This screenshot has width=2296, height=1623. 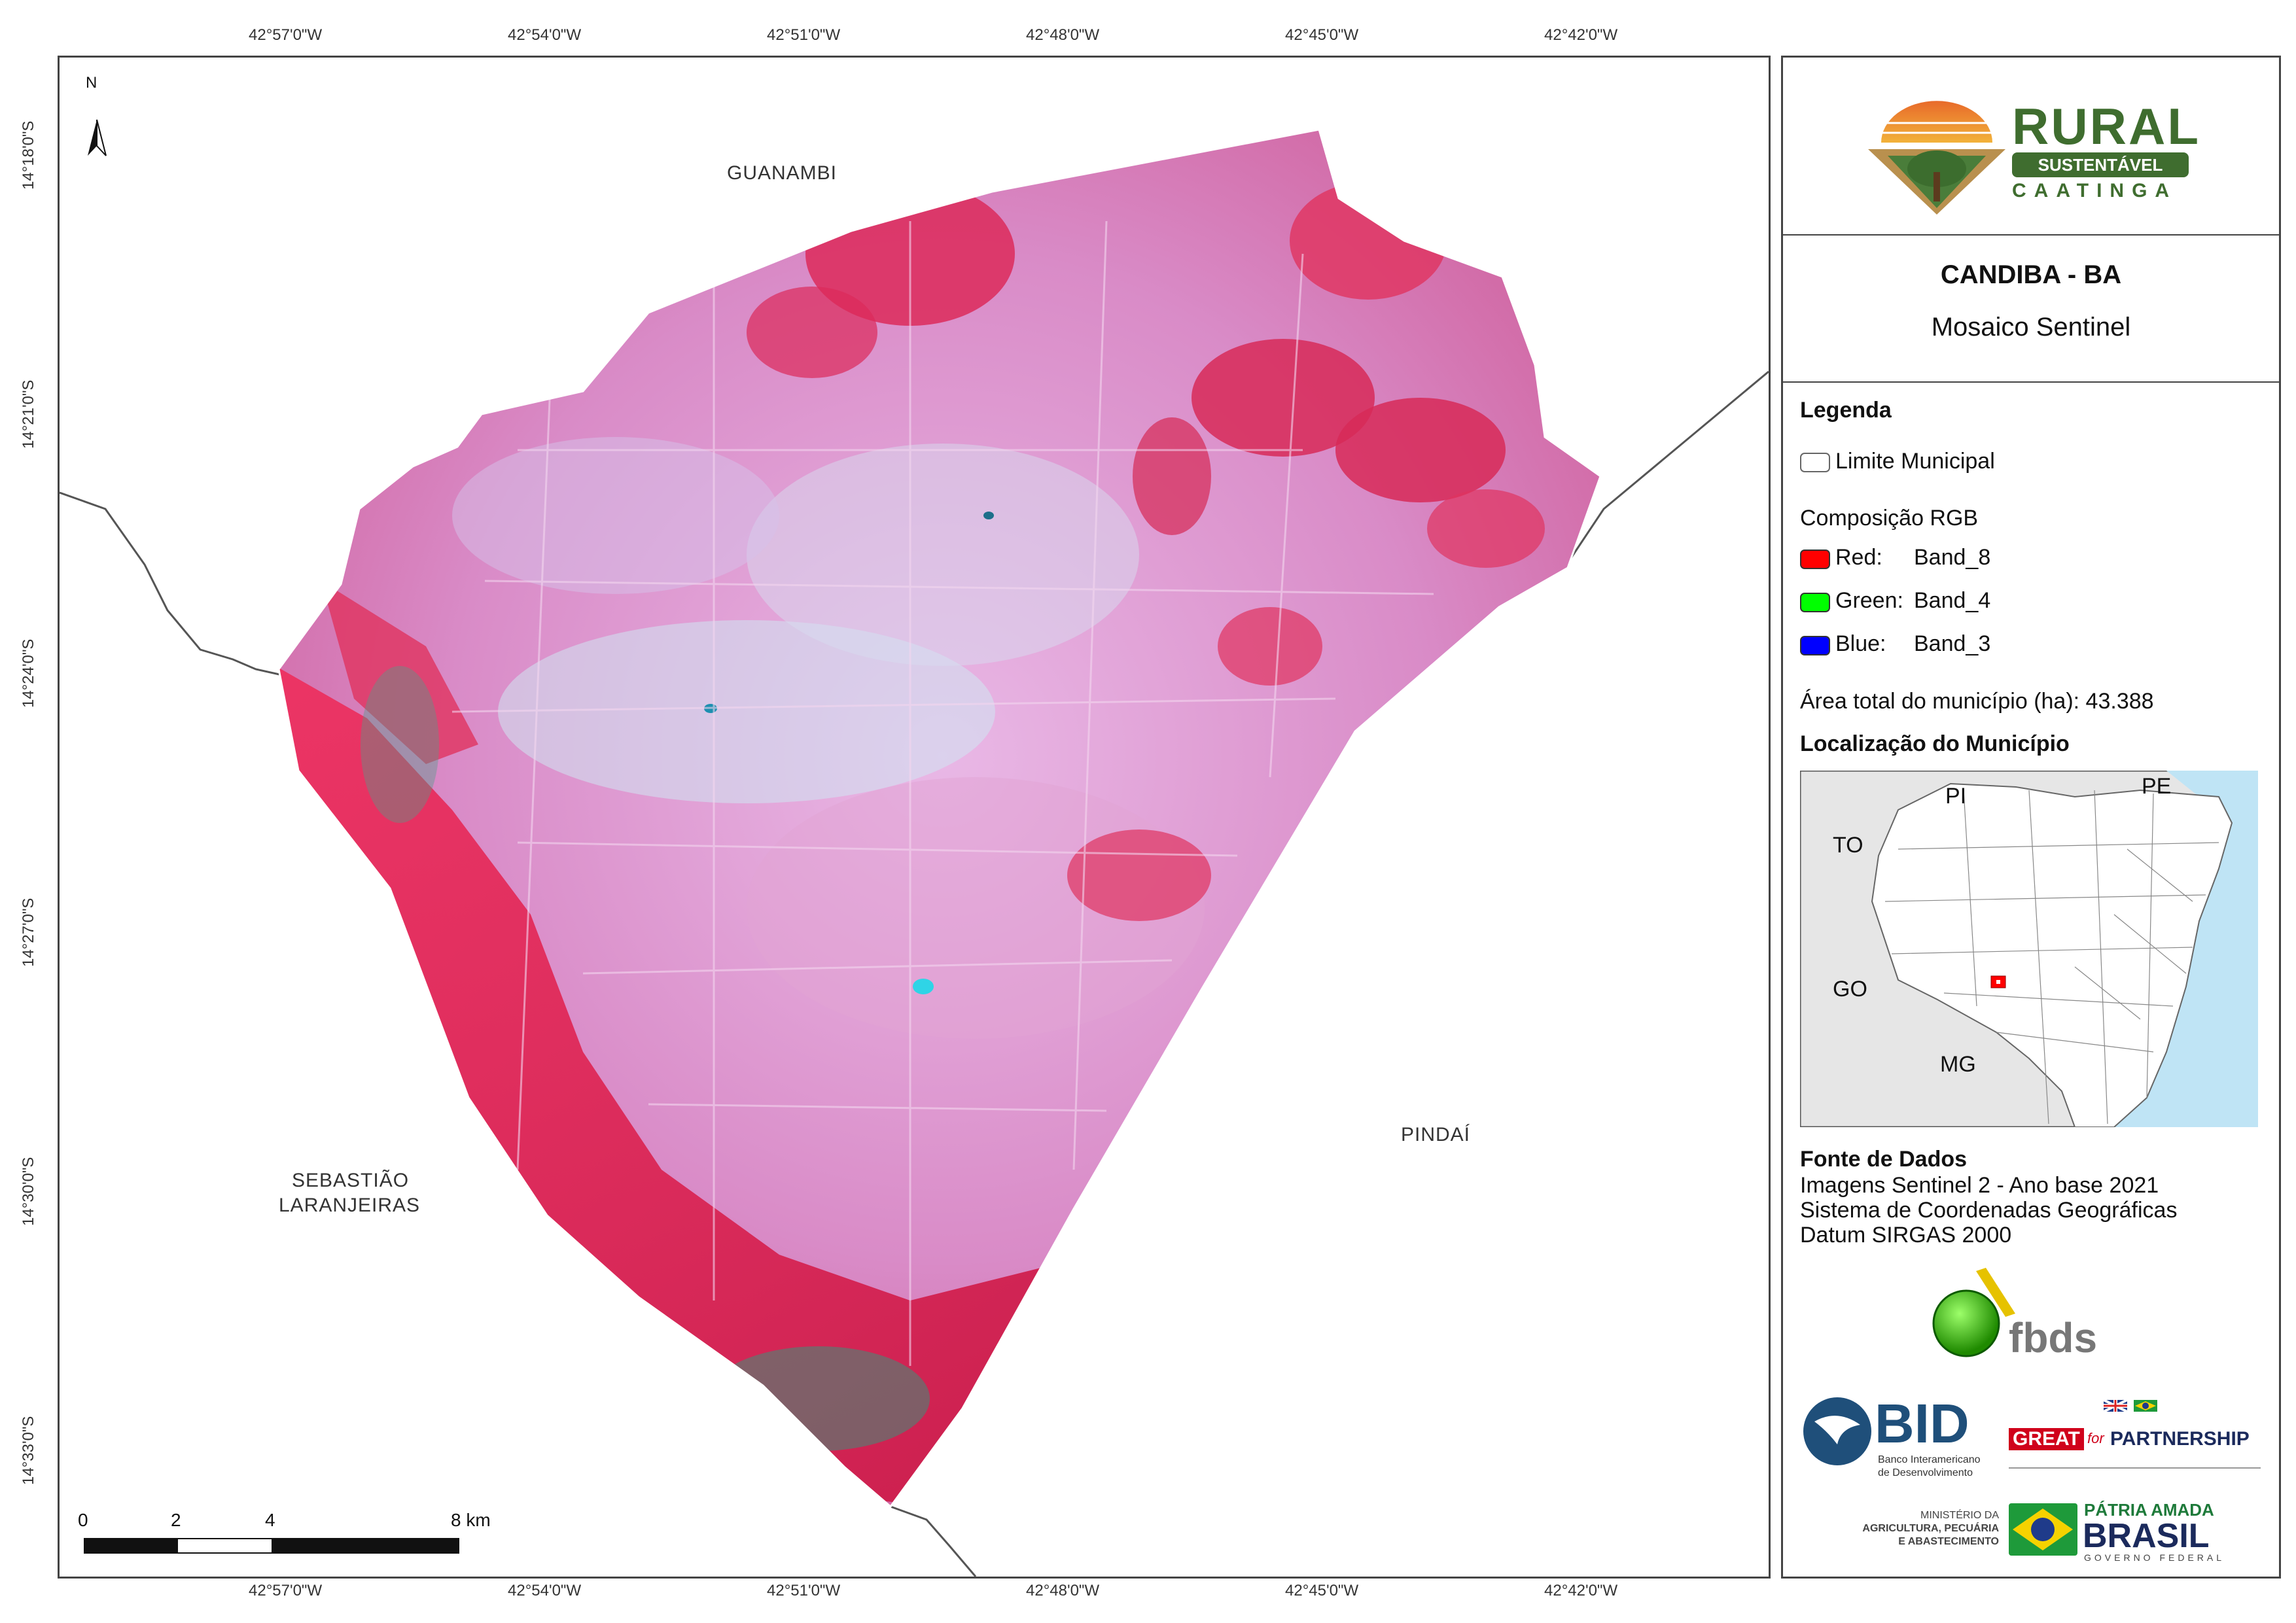 What do you see at coordinates (1063, 35) in the screenshot?
I see `lon-label-top: 42°48'0"W` at bounding box center [1063, 35].